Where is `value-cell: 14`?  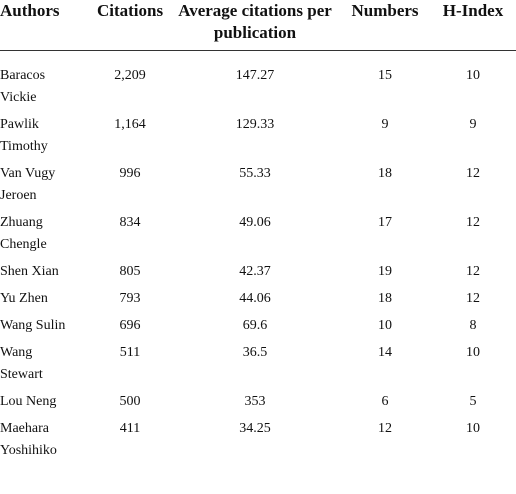 value-cell: 14 is located at coordinates (385, 352).